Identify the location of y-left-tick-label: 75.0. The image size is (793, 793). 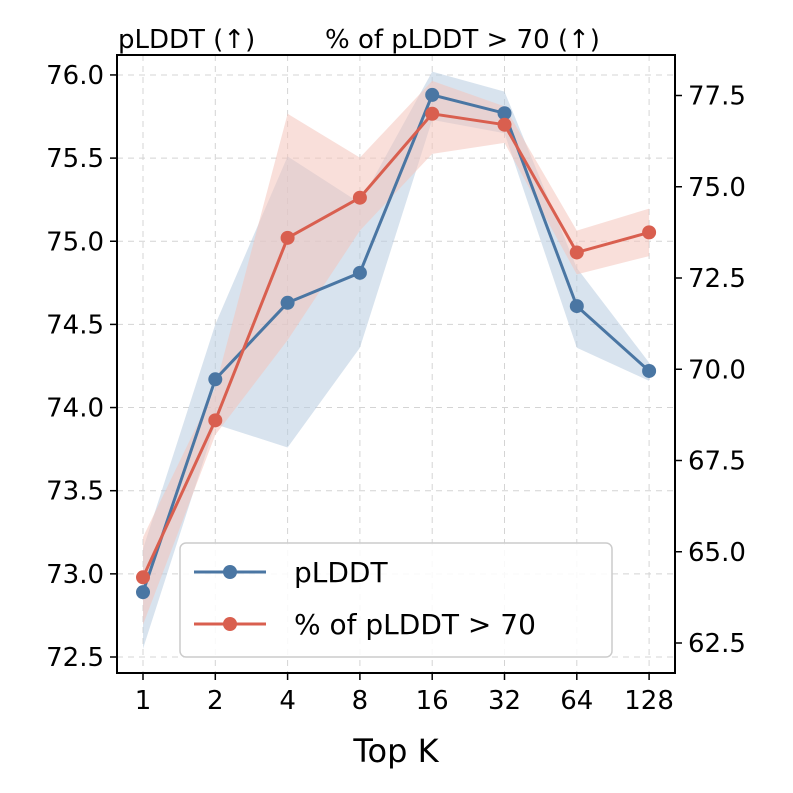
(75, 242).